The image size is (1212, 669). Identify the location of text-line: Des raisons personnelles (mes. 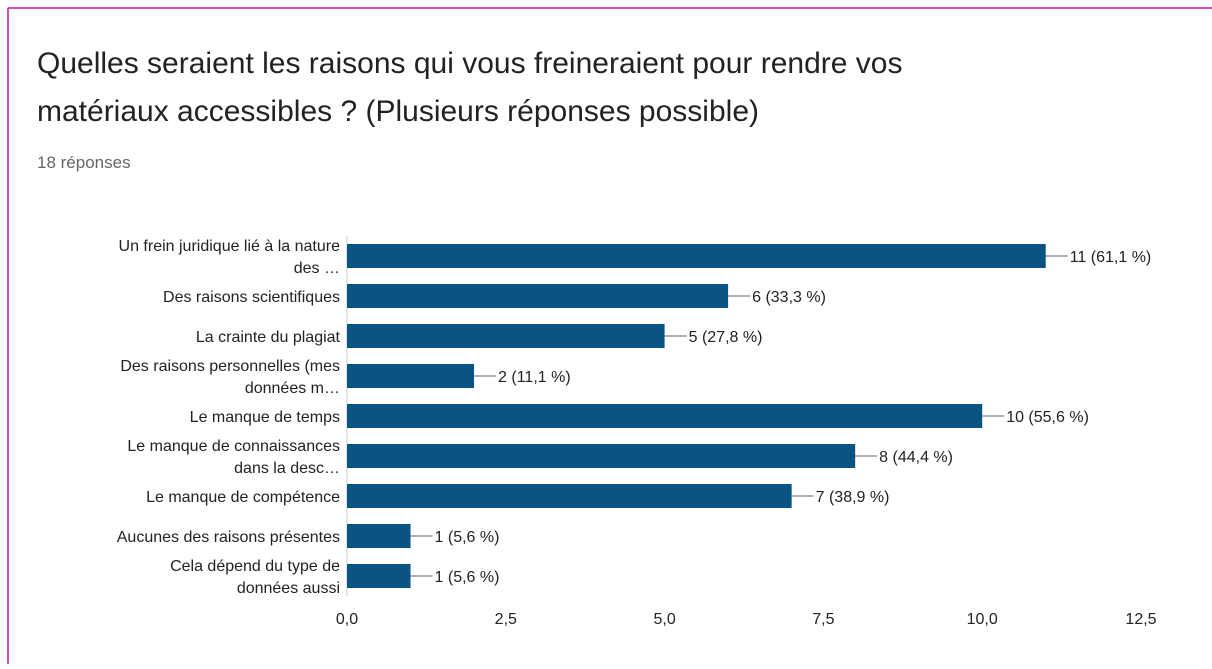
(230, 366).